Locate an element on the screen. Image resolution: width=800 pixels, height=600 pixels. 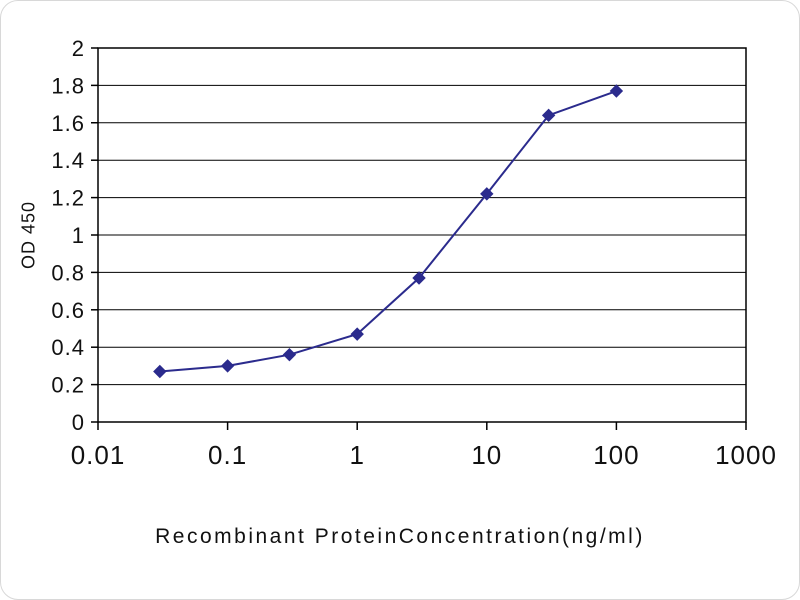
y-tick-label: 0.4 is located at coordinates (68, 347).